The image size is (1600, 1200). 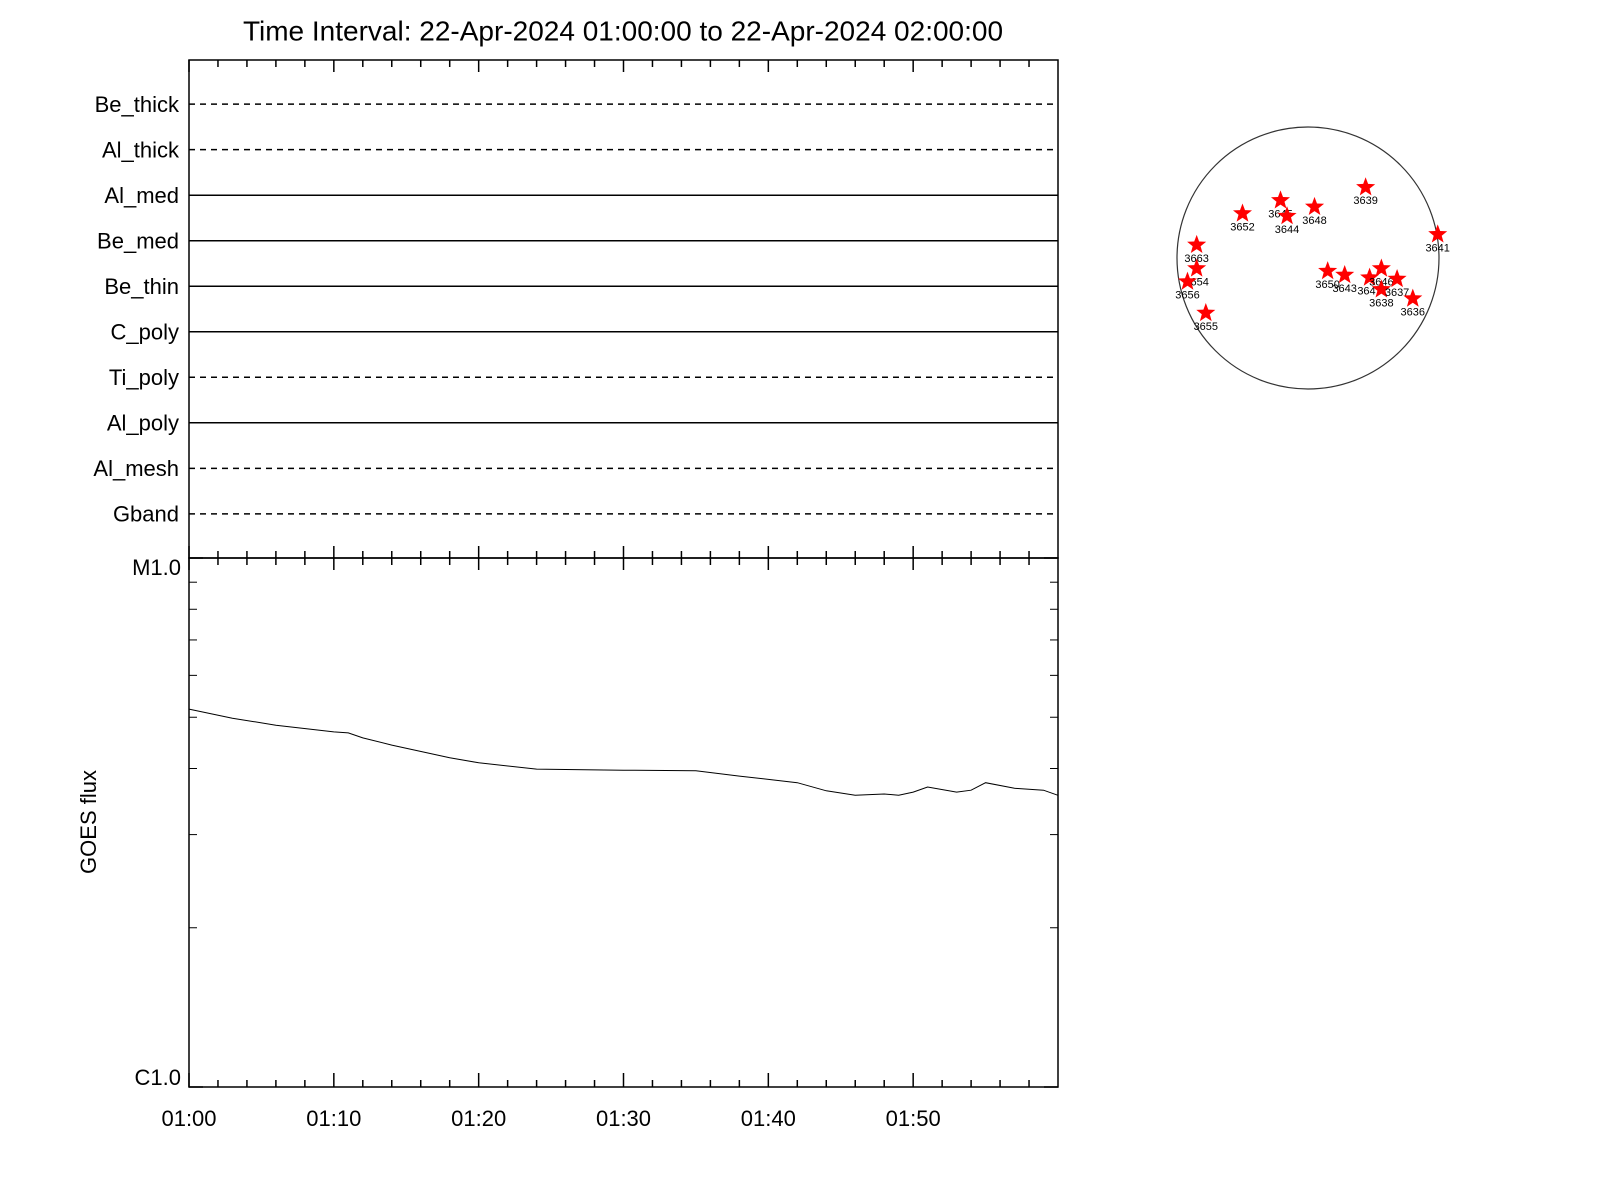 What do you see at coordinates (141, 149) in the screenshot?
I see `filter-label: Al_thick` at bounding box center [141, 149].